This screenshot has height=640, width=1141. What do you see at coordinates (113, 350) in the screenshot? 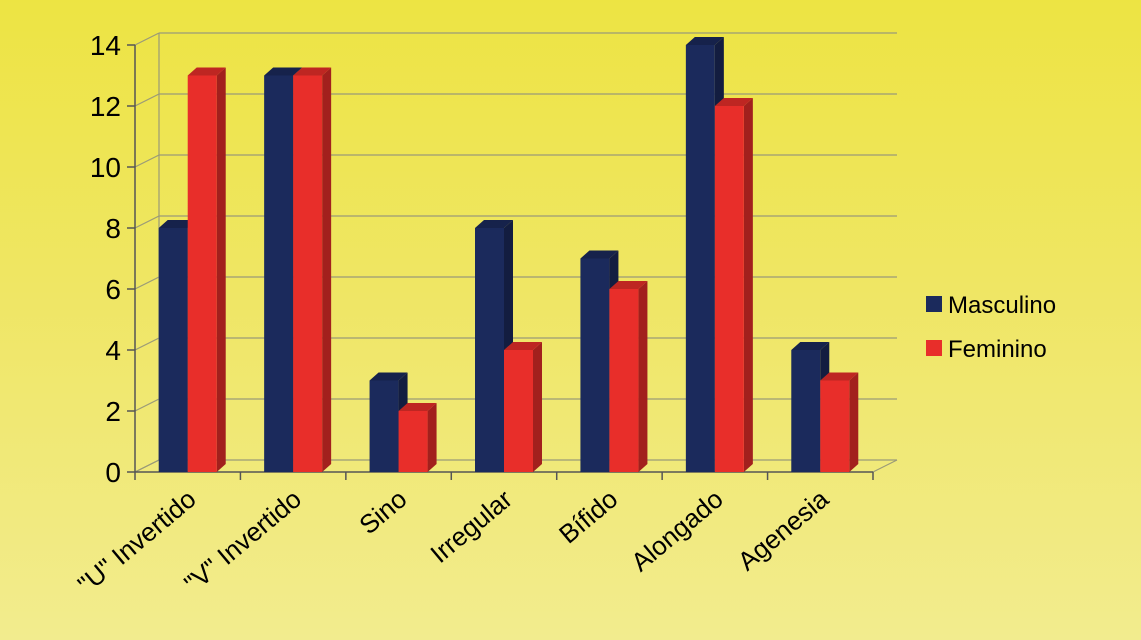
I see `y-tick-label: 4` at bounding box center [113, 350].